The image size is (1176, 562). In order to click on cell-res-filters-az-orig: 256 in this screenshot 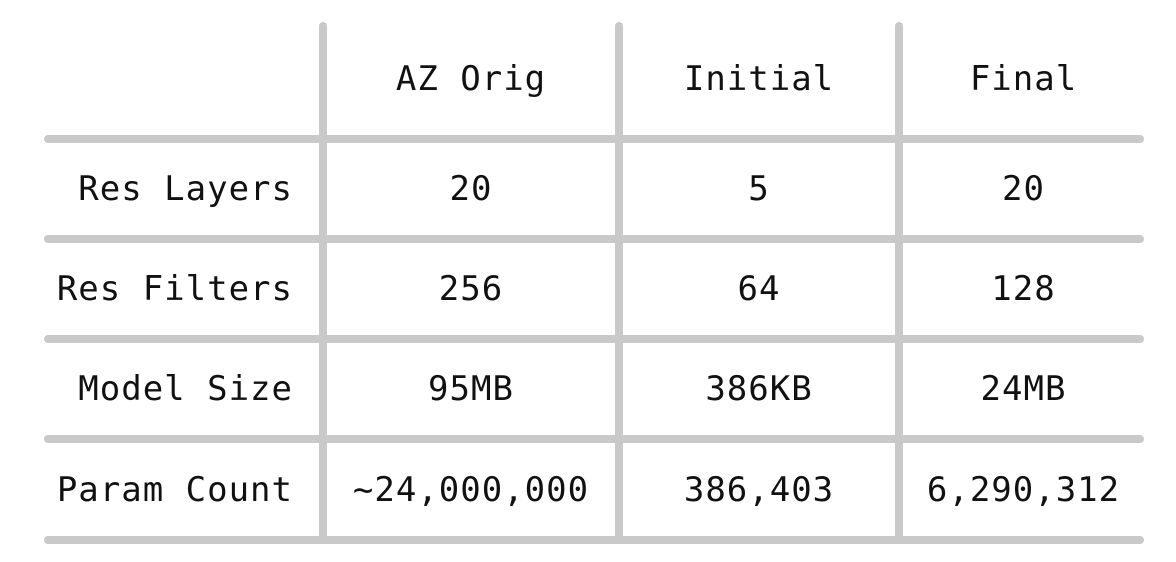, I will do `click(471, 289)`.